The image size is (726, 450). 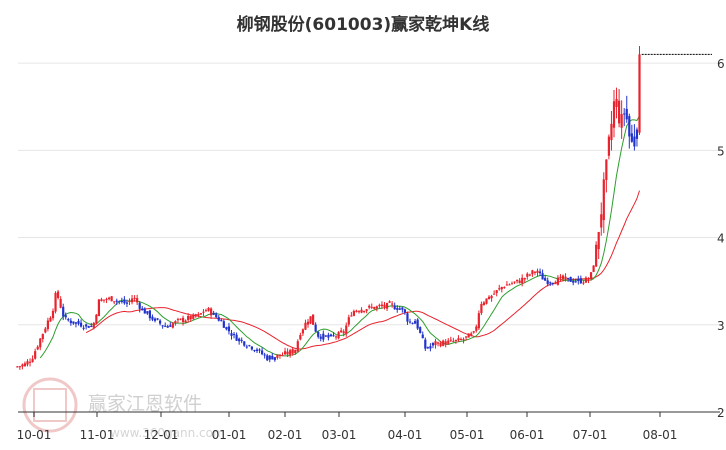 What do you see at coordinates (467, 435) in the screenshot?
I see `x-tick-label: 05-01` at bounding box center [467, 435].